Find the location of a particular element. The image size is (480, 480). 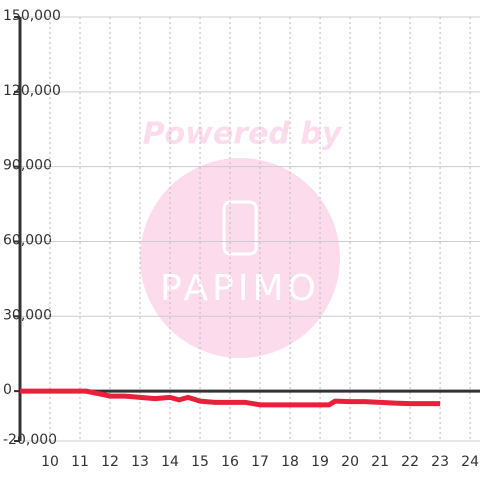

x-tick-label: 21 is located at coordinates (380, 462).